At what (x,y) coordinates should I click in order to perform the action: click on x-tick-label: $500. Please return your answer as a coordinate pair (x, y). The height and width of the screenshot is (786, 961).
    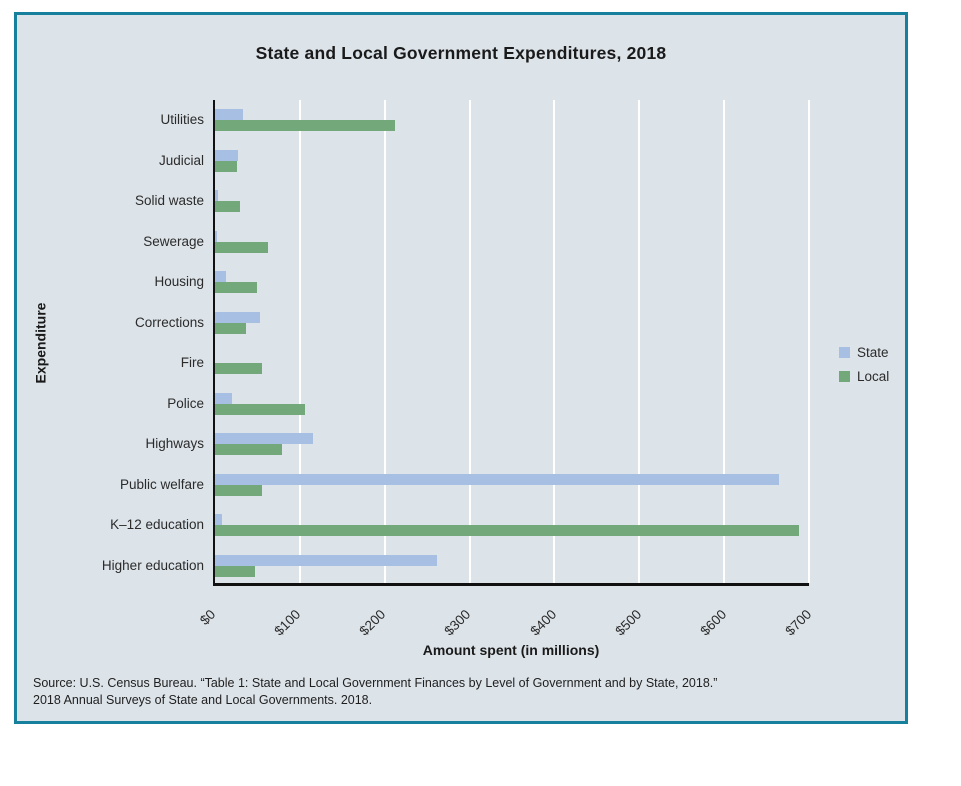
    Looking at the image, I should click on (628, 622).